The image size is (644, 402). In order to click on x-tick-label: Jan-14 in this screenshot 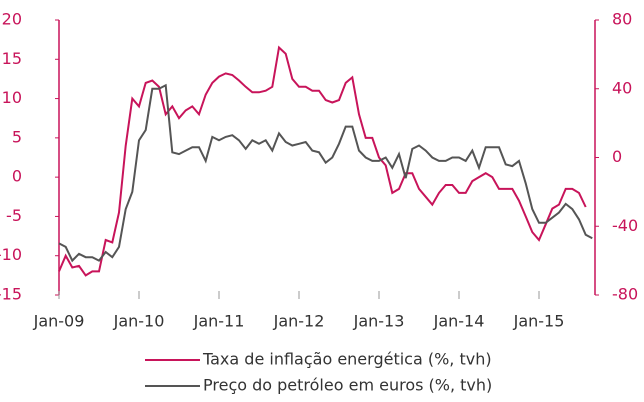, I will do `click(459, 321)`.